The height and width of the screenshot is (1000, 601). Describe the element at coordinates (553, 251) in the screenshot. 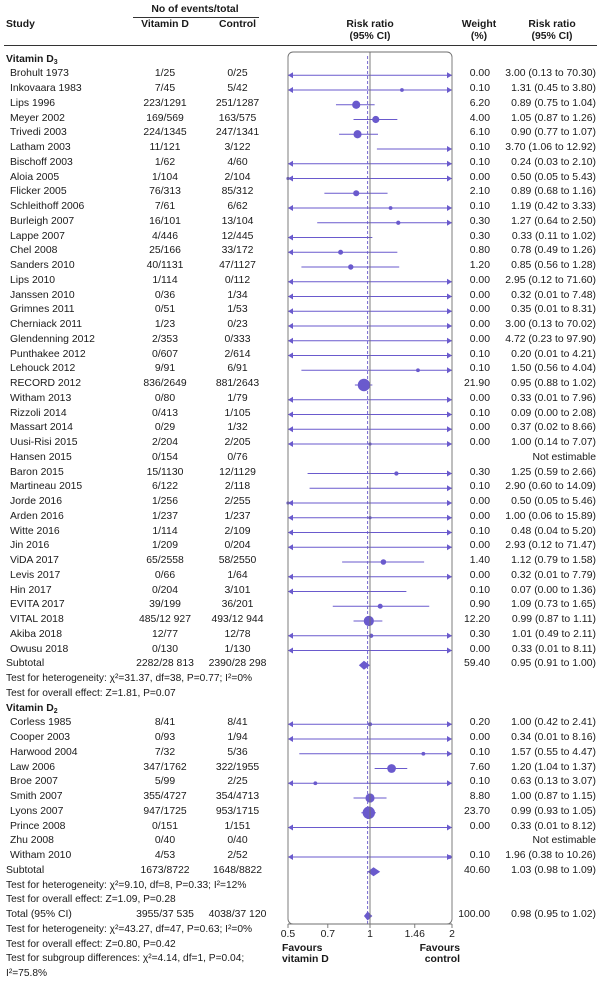

I see `rr-ci-text: 0.78 (0.49 to 1.26)` at that location.